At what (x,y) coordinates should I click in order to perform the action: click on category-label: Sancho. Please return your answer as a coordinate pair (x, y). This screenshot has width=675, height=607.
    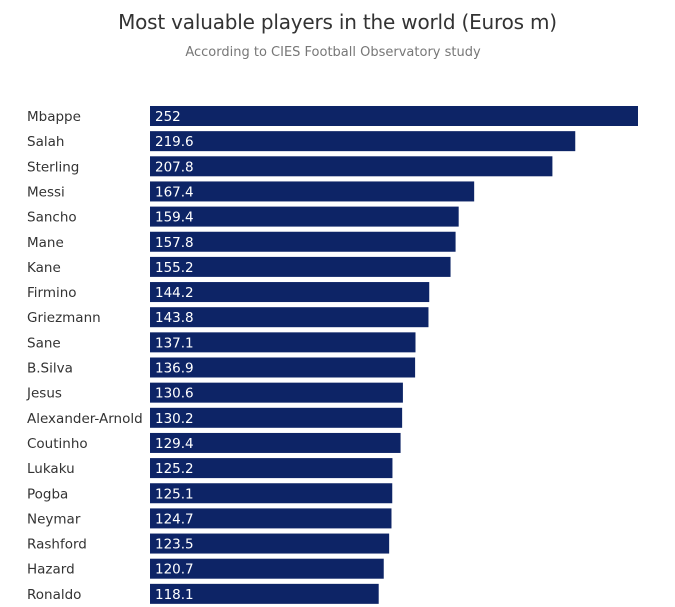
    Looking at the image, I should click on (52, 218).